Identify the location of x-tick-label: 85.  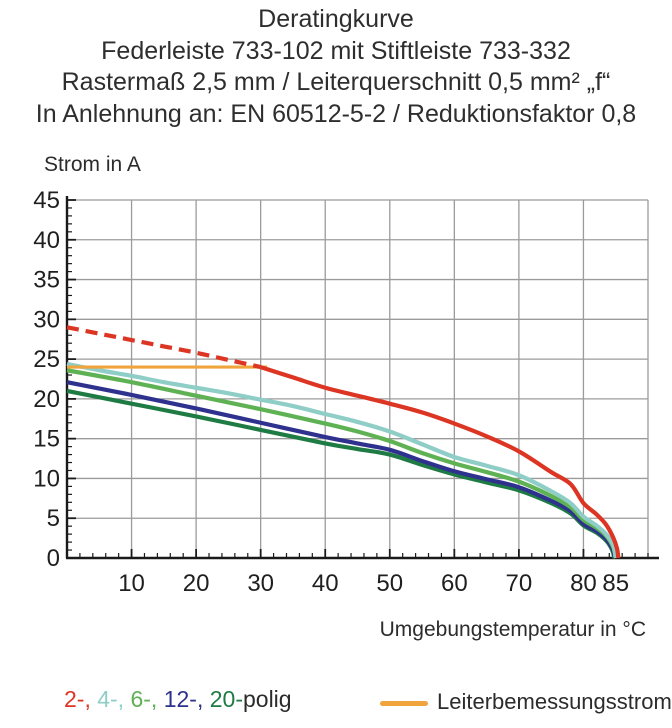
(615, 583).